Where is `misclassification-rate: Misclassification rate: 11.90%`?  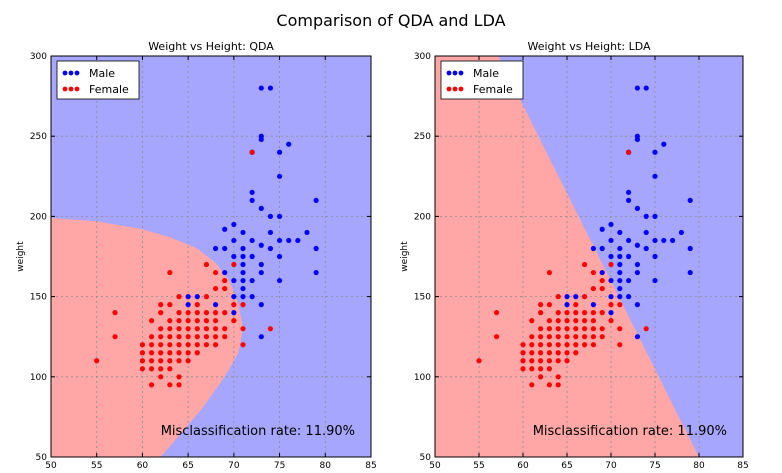 misclassification-rate: Misclassification rate: 11.90% is located at coordinates (630, 431).